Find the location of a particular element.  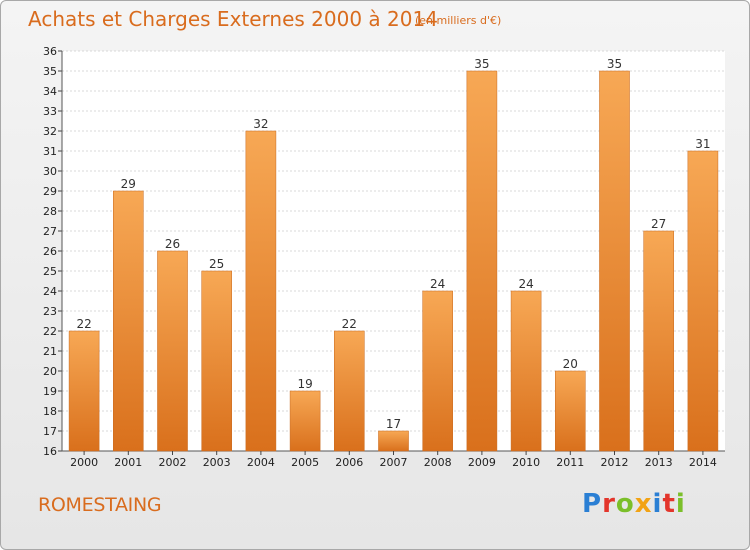

data-label: 32 is located at coordinates (260, 124).